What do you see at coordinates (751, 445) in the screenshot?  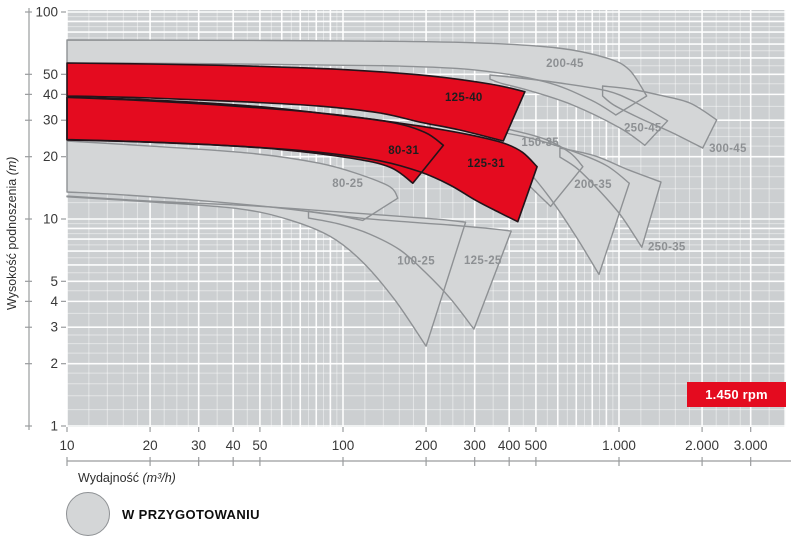 I see `x-tick-label: 3.000` at bounding box center [751, 445].